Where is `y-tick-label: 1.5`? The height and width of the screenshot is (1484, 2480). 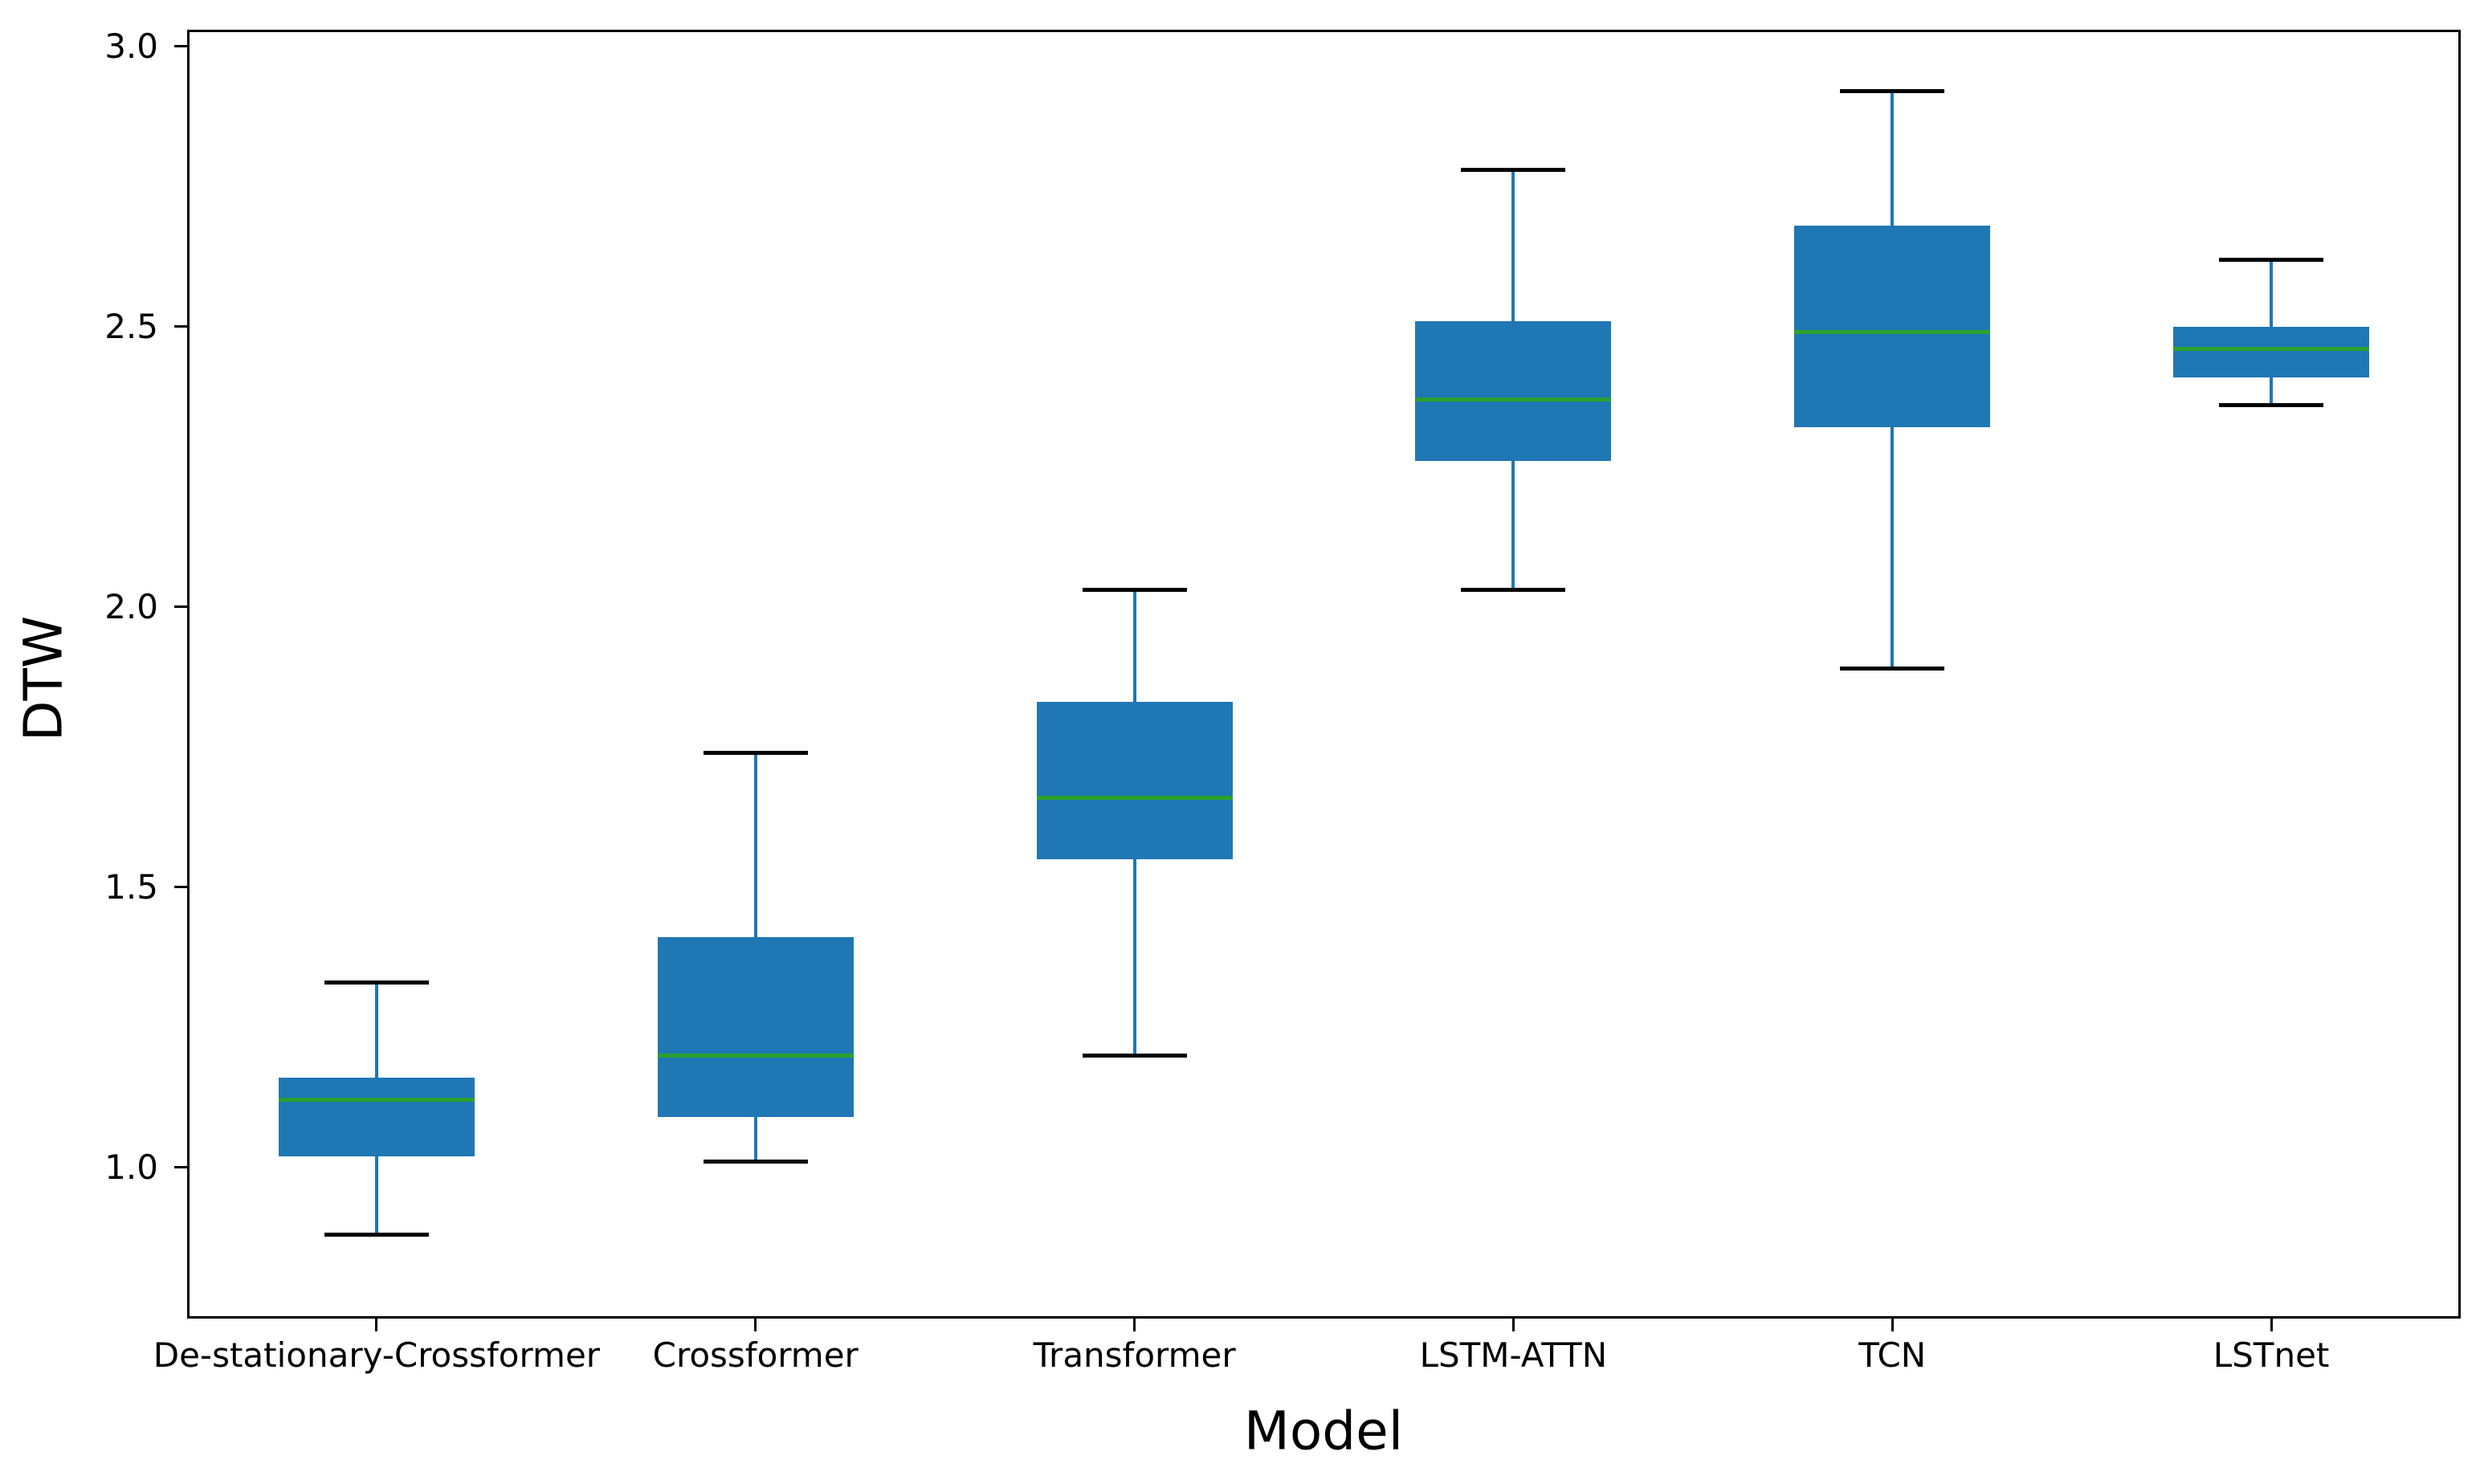
y-tick-label: 1.5 is located at coordinates (131, 886).